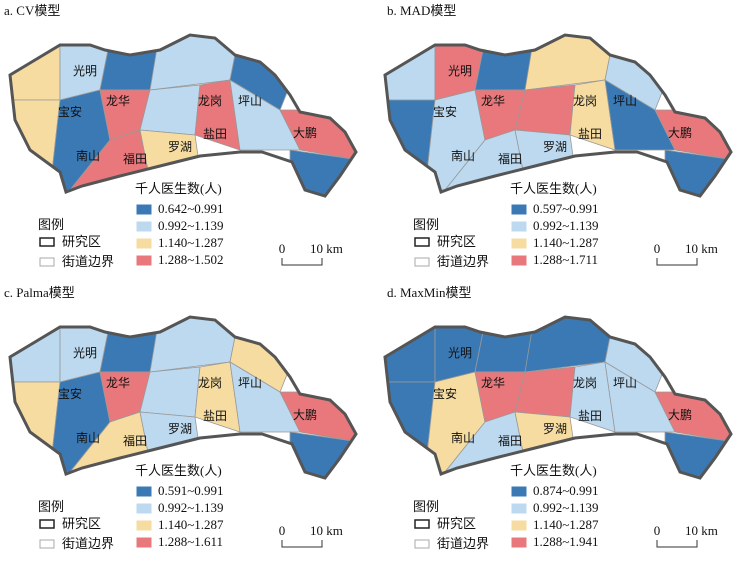  What do you see at coordinates (421, 10) in the screenshot?
I see `panel-title: b. MAD模型` at bounding box center [421, 10].